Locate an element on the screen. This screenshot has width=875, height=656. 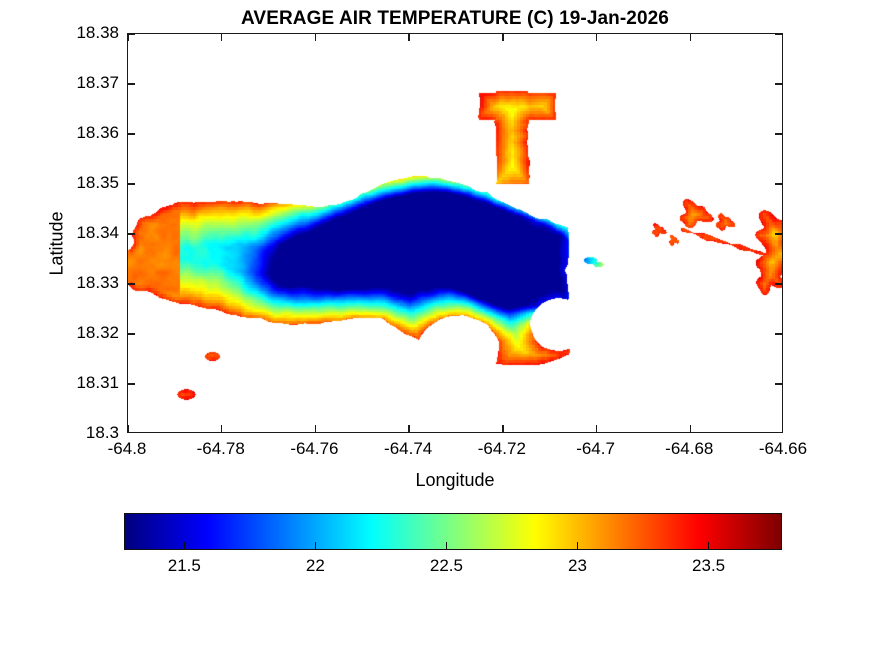
x-tick-label: -64.66 is located at coordinates (783, 448).